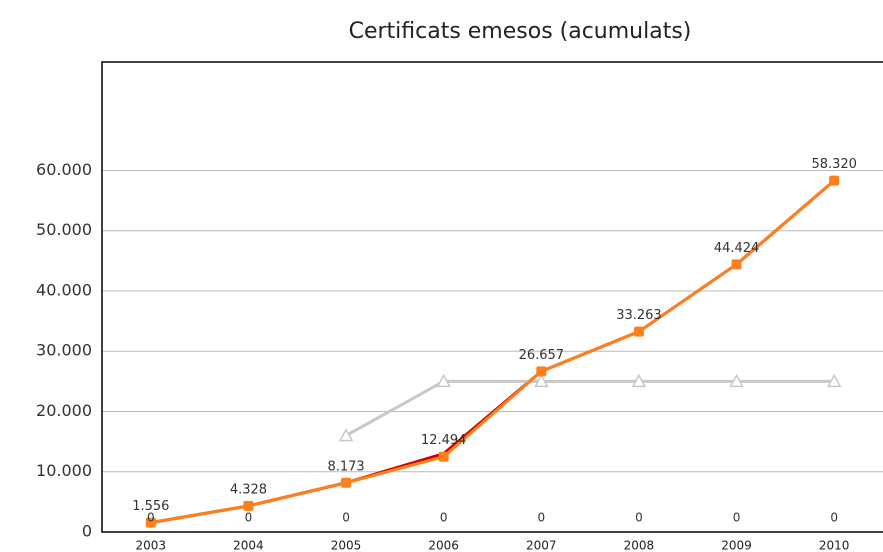  What do you see at coordinates (541, 545) in the screenshot?
I see `x-tick-label: 2007` at bounding box center [541, 545].